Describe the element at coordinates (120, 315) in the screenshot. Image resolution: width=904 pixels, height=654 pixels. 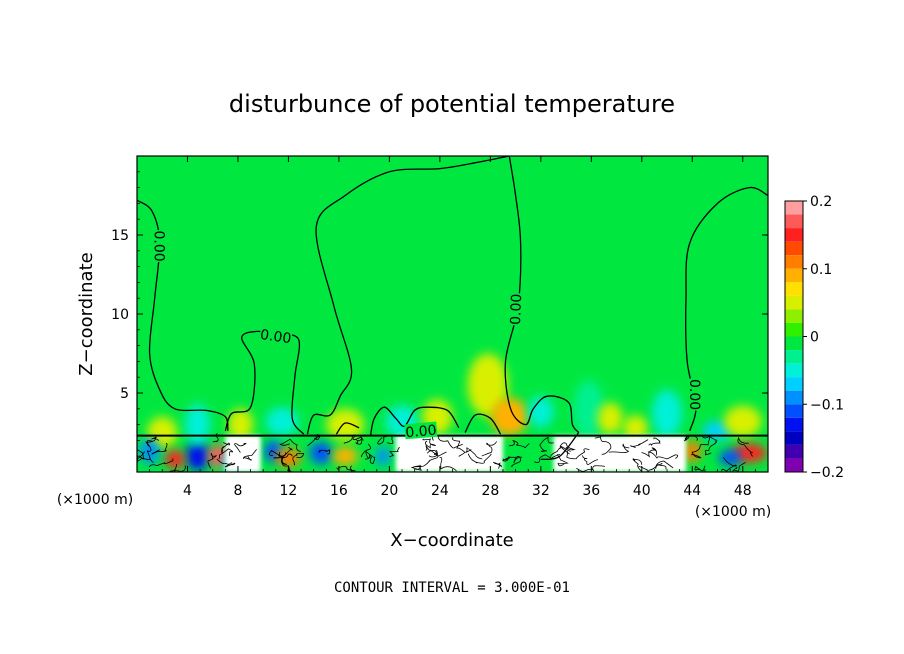
I see `y-tick-label-10: 10` at that location.